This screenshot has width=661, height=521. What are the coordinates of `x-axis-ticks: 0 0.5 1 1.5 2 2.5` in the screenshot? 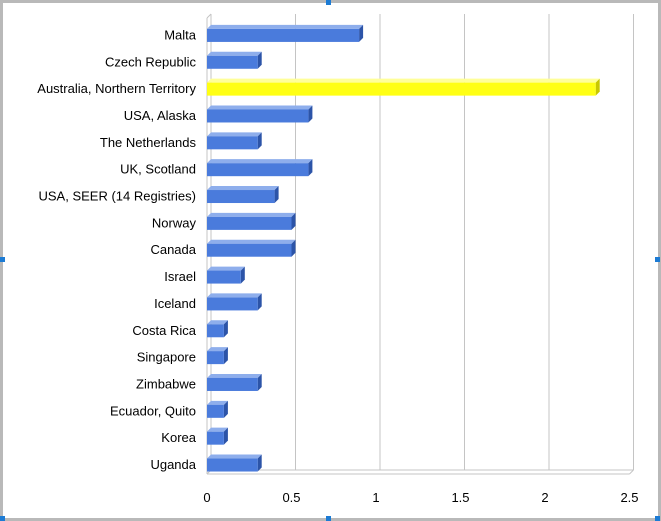 It's located at (420, 497).